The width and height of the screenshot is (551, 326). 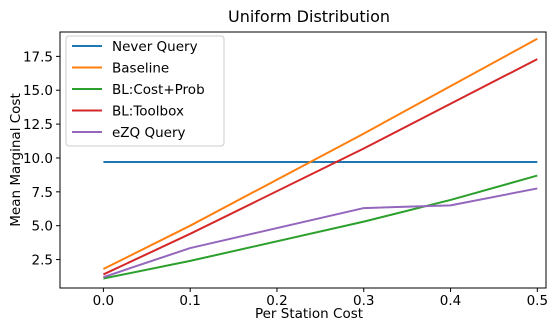 I want to click on chart-title: Uniform Distribution, so click(x=309, y=16).